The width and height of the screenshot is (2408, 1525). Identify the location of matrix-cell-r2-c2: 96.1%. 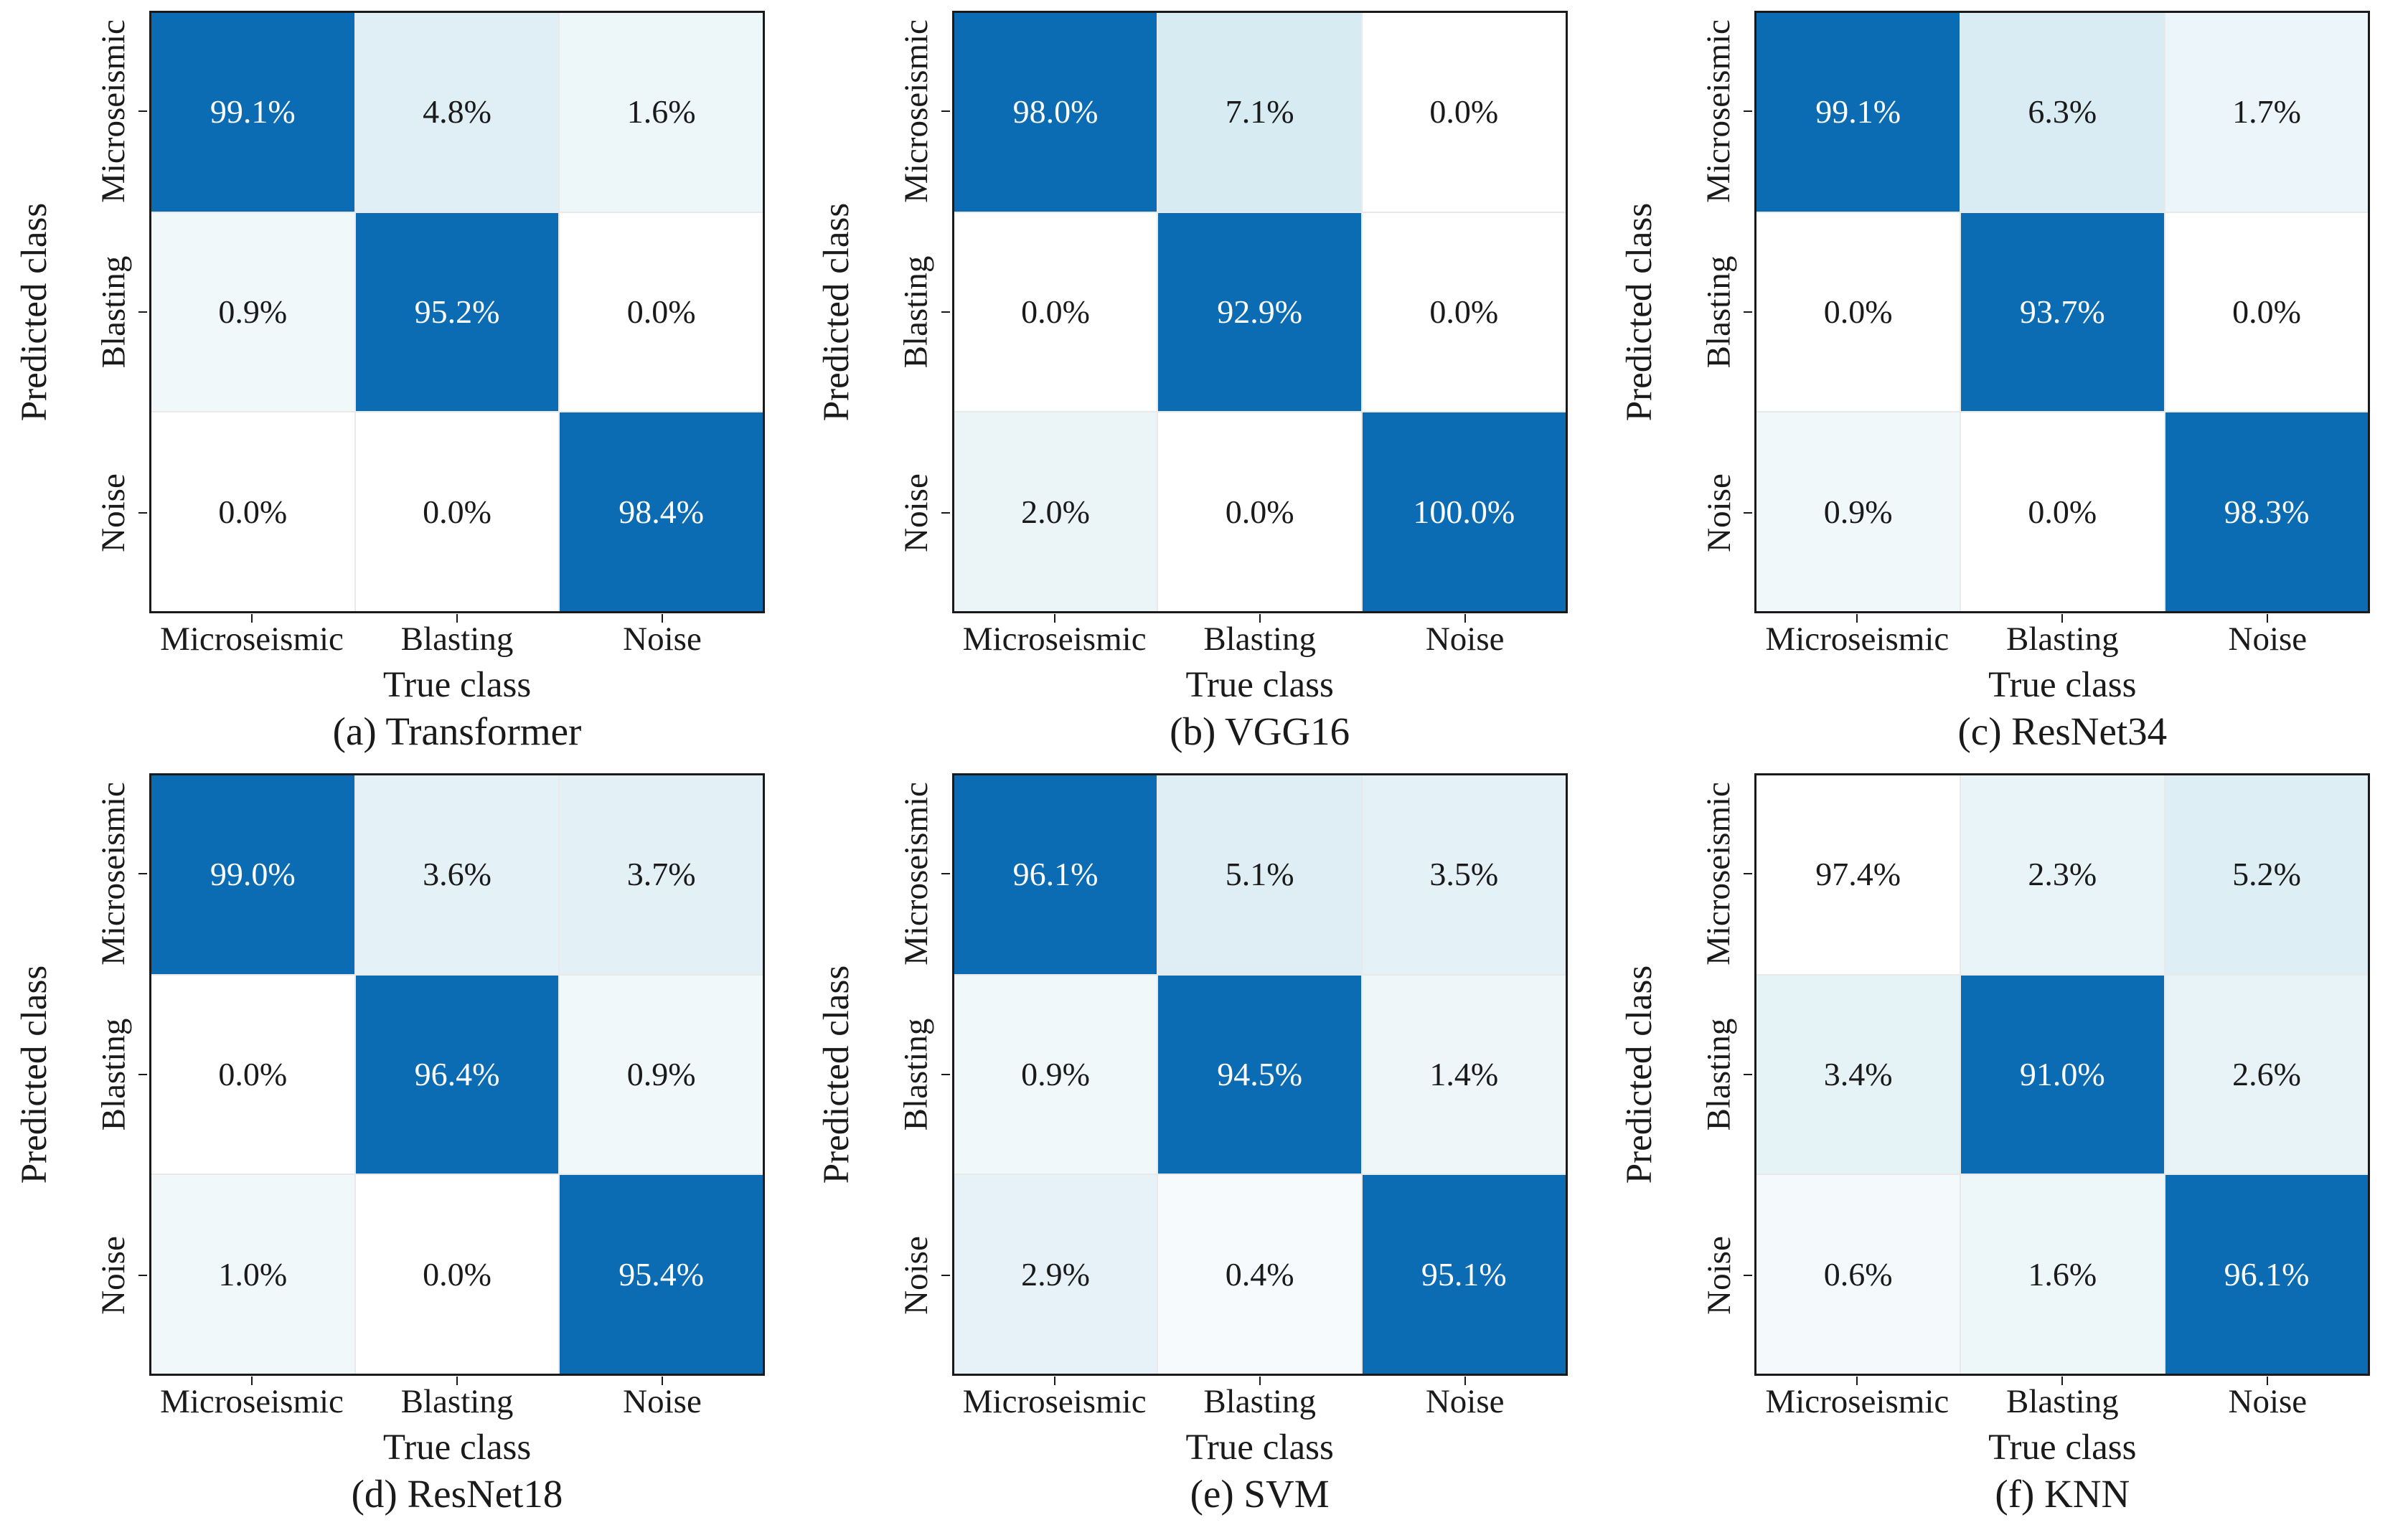
(2267, 1274).